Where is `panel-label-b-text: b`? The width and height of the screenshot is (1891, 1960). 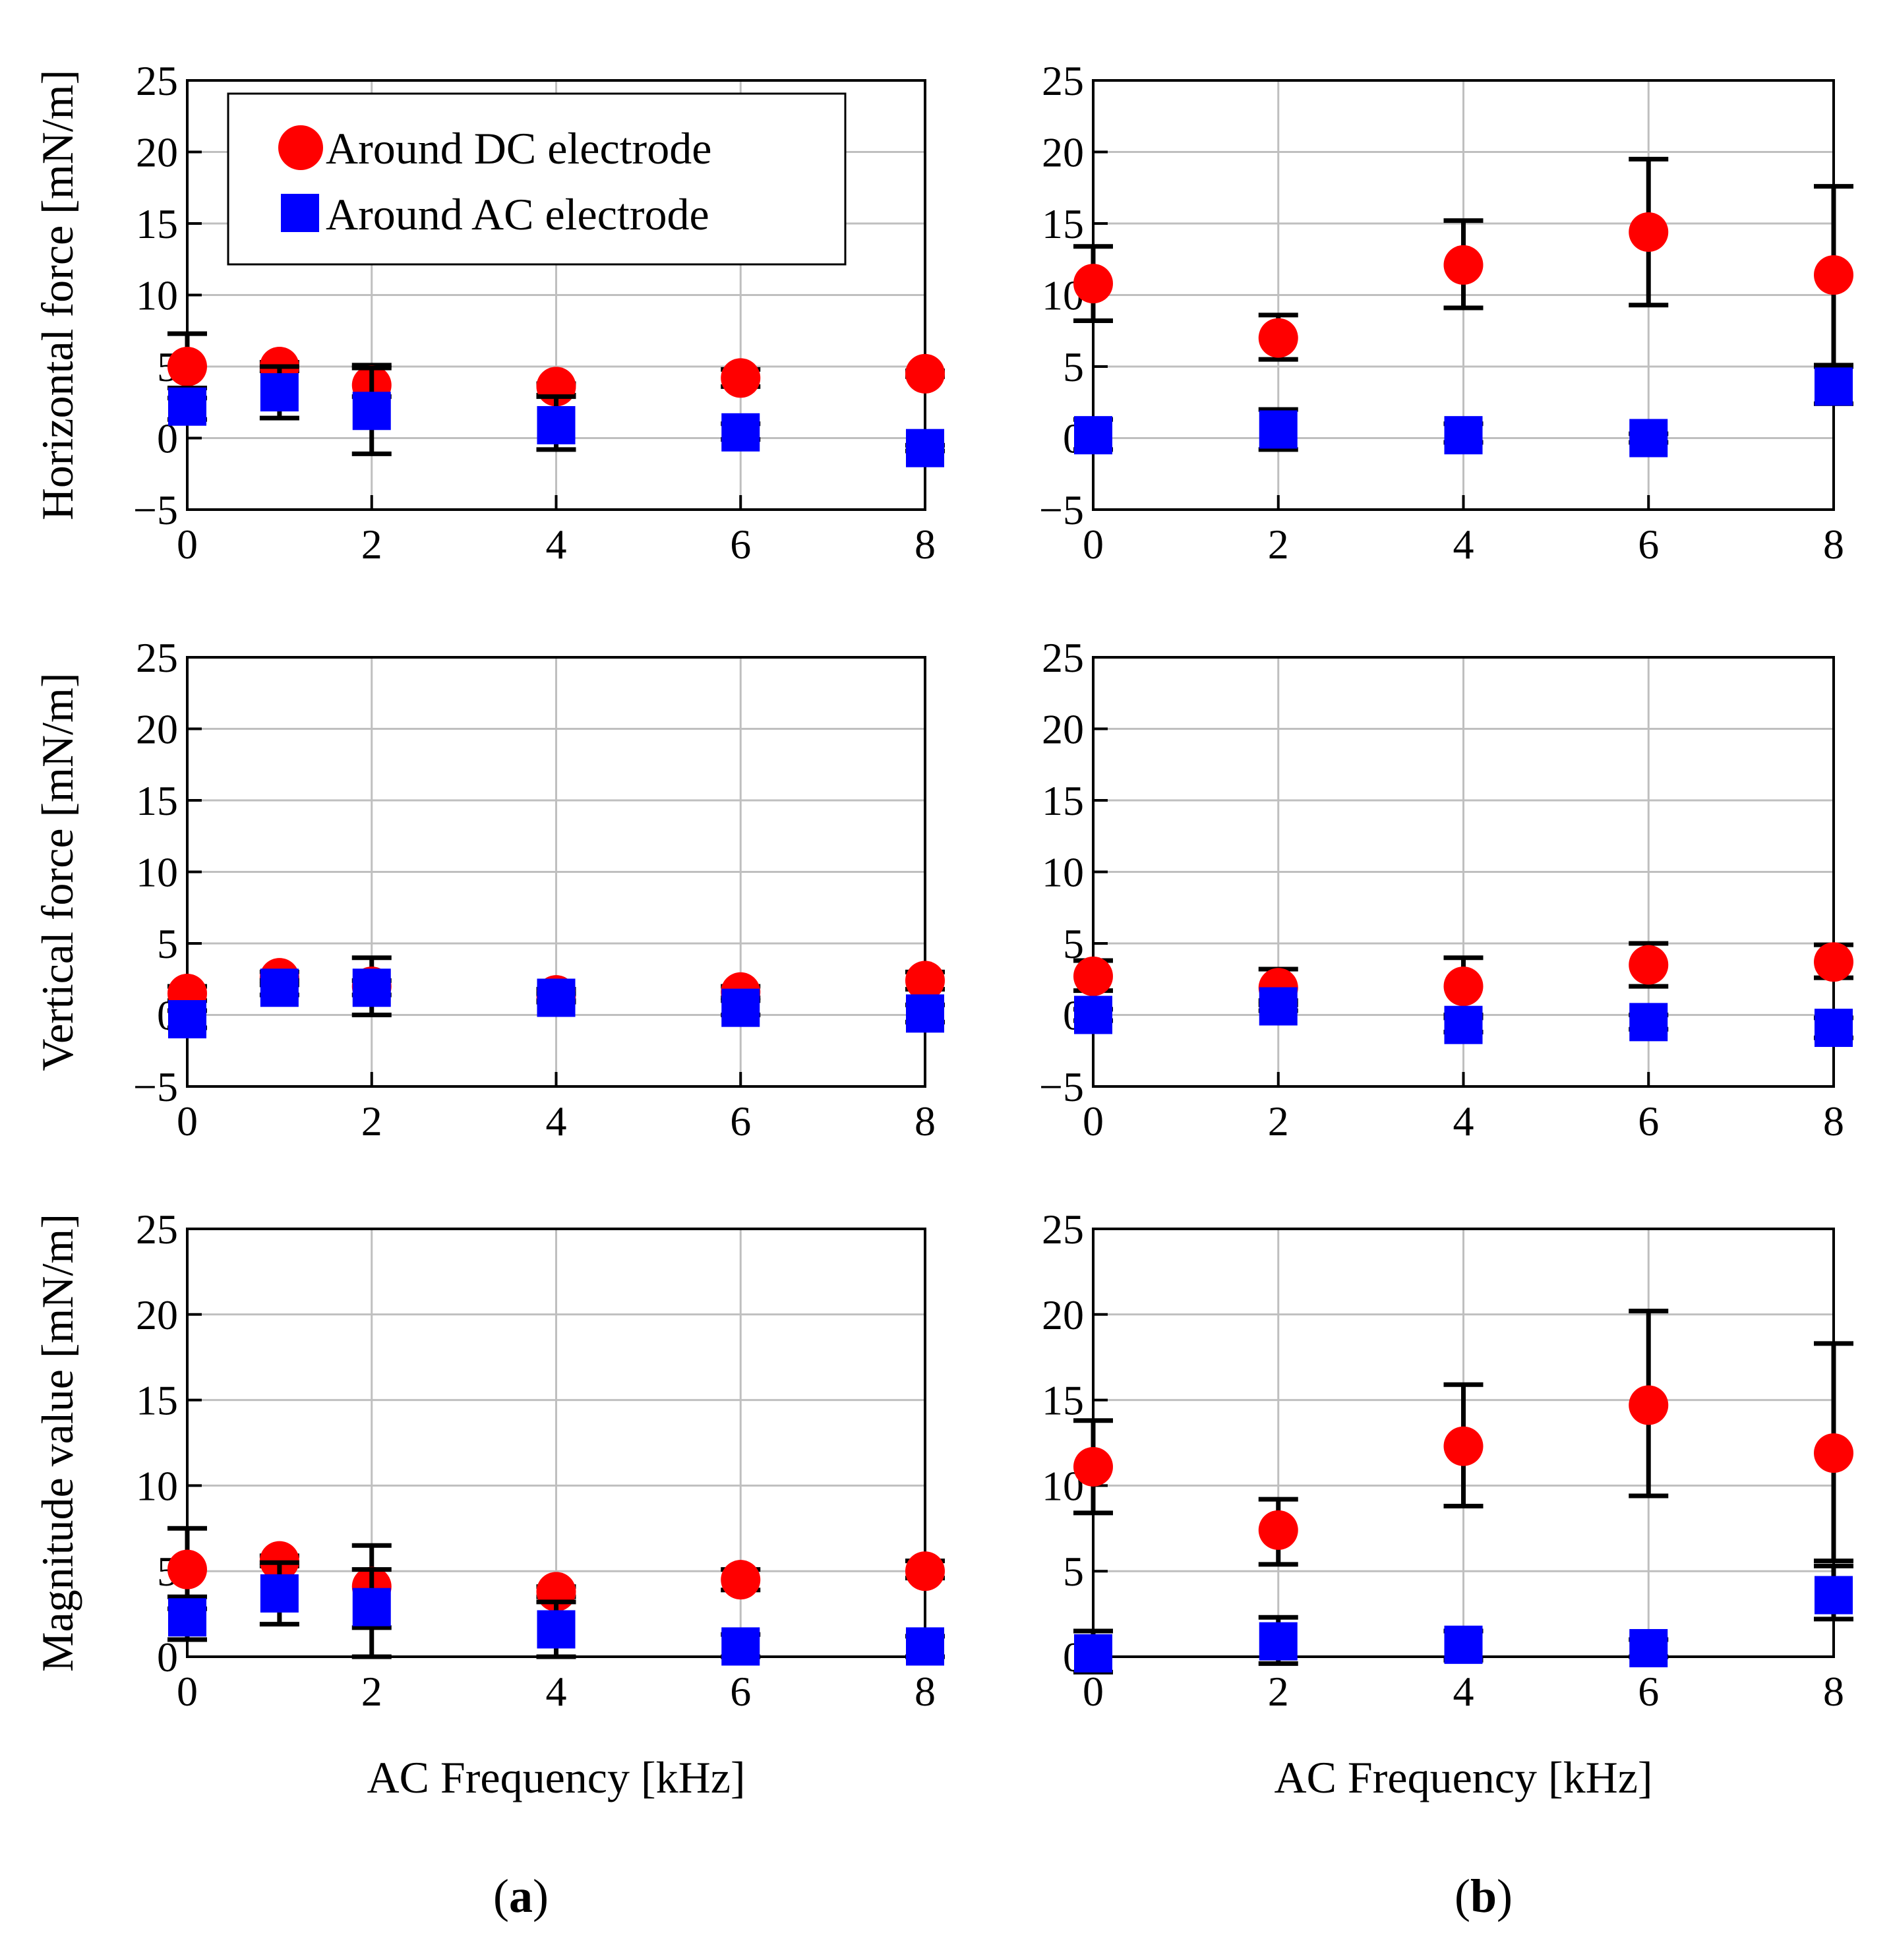
panel-label-b-text: b is located at coordinates (1483, 1896).